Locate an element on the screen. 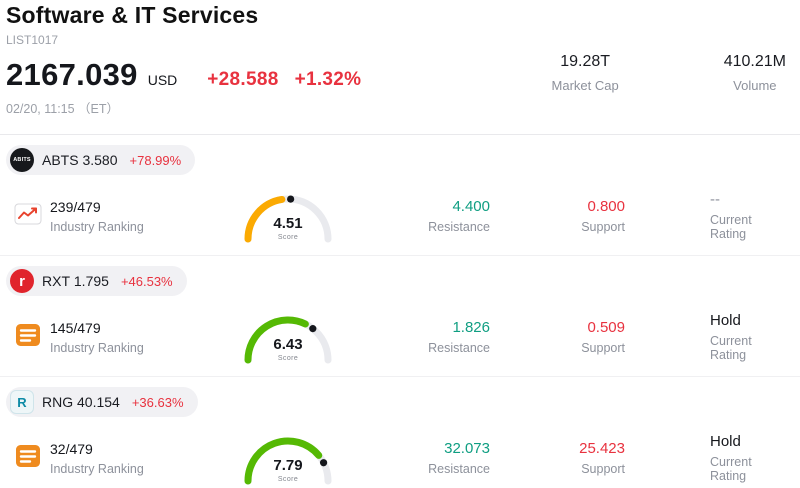 The width and height of the screenshot is (800, 488). page-title: Software & IT Services is located at coordinates (132, 15).